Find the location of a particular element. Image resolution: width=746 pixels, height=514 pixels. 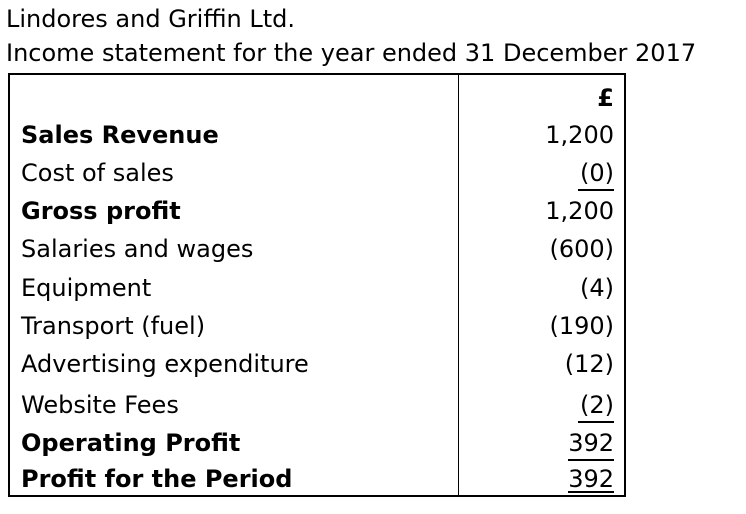

row-label: Website Fees is located at coordinates (100, 405).